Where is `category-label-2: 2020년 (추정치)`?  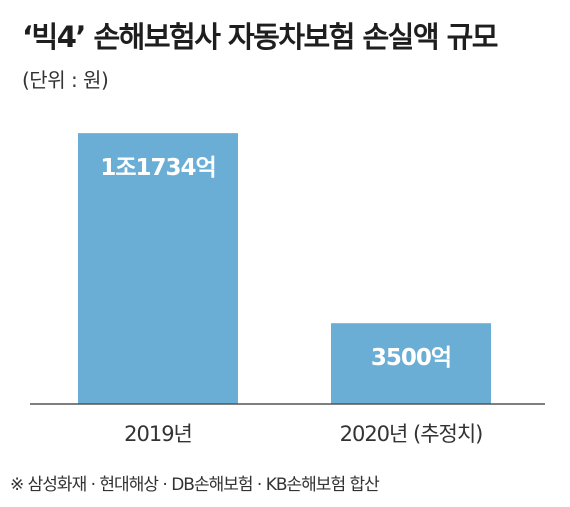 category-label-2: 2020년 (추정치) is located at coordinates (411, 434).